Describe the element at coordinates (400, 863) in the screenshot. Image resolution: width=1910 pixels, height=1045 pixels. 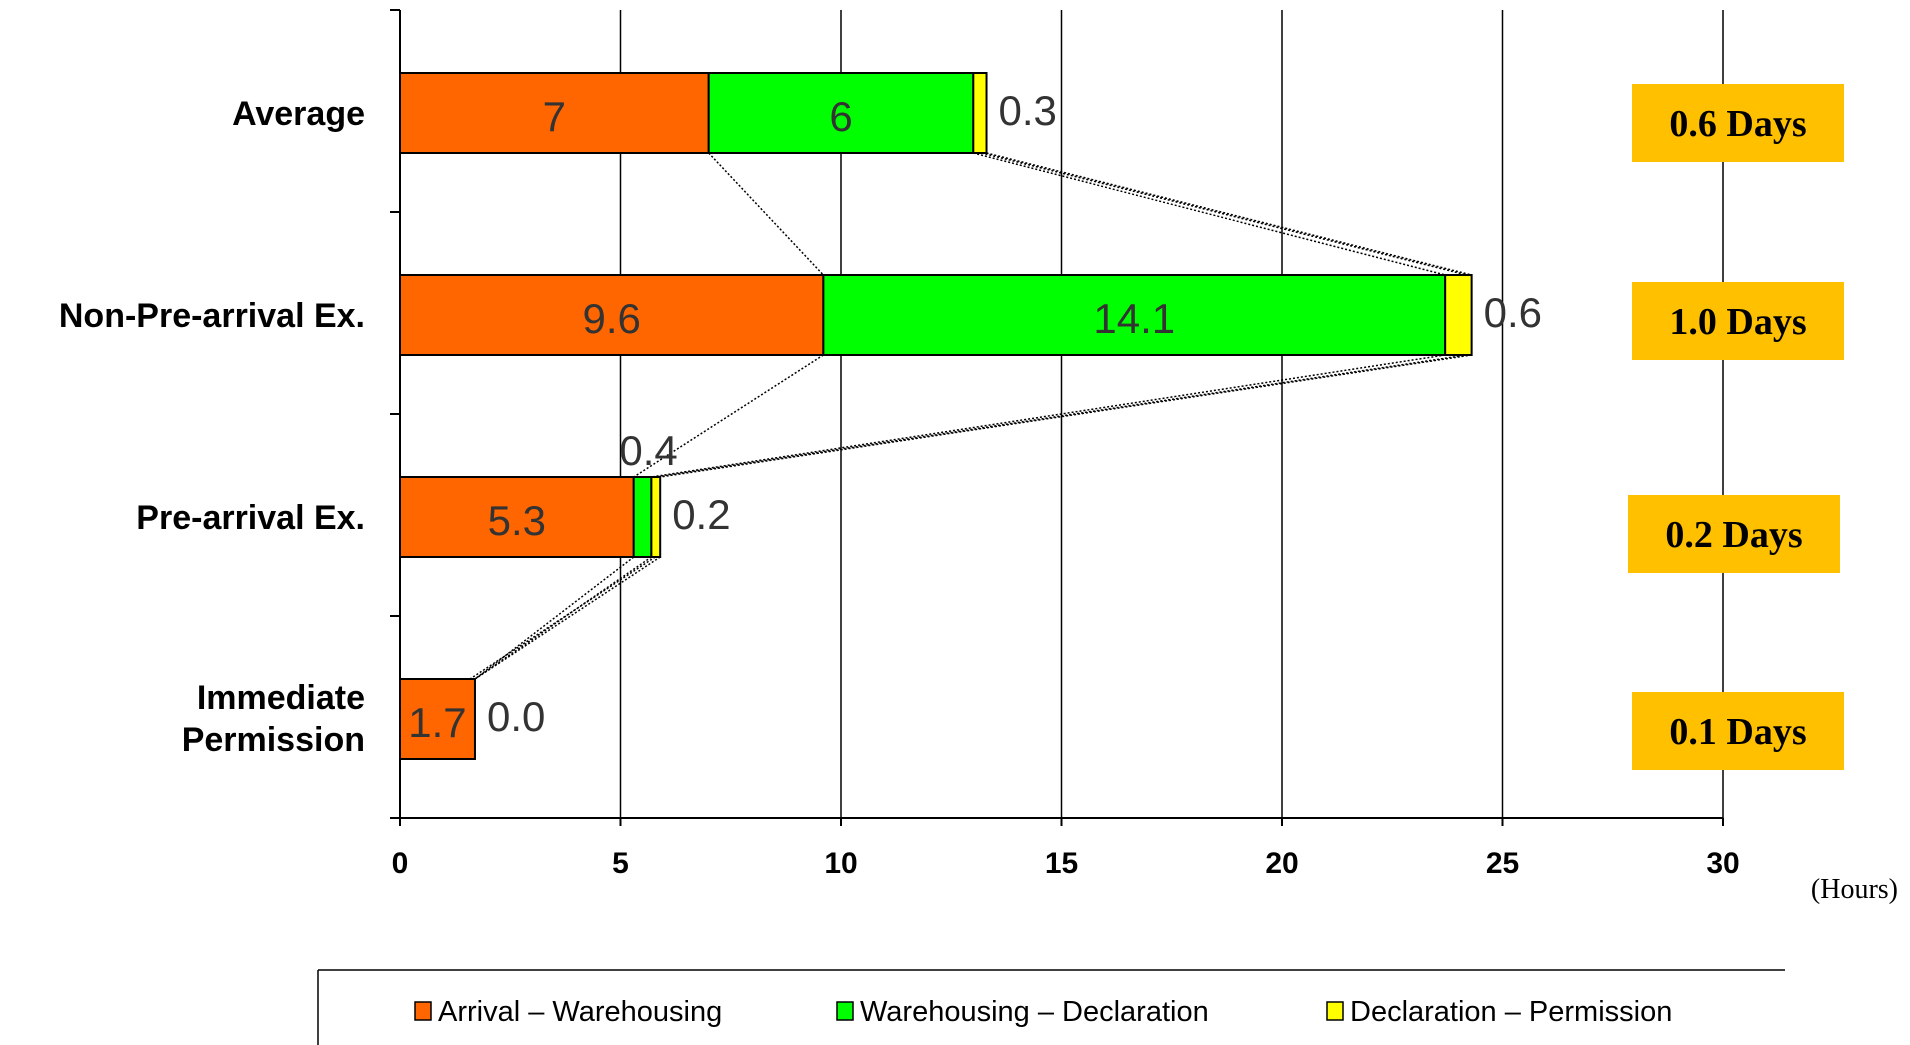
I see `x-tick-label-0: 0` at that location.